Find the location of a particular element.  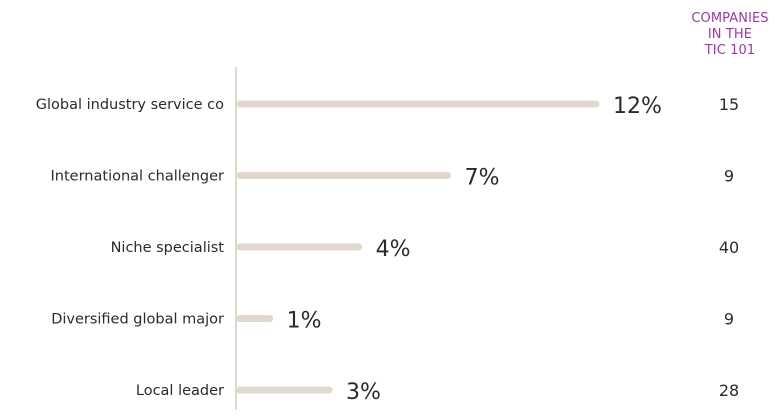

bar-value-label: 7% is located at coordinates (482, 178).